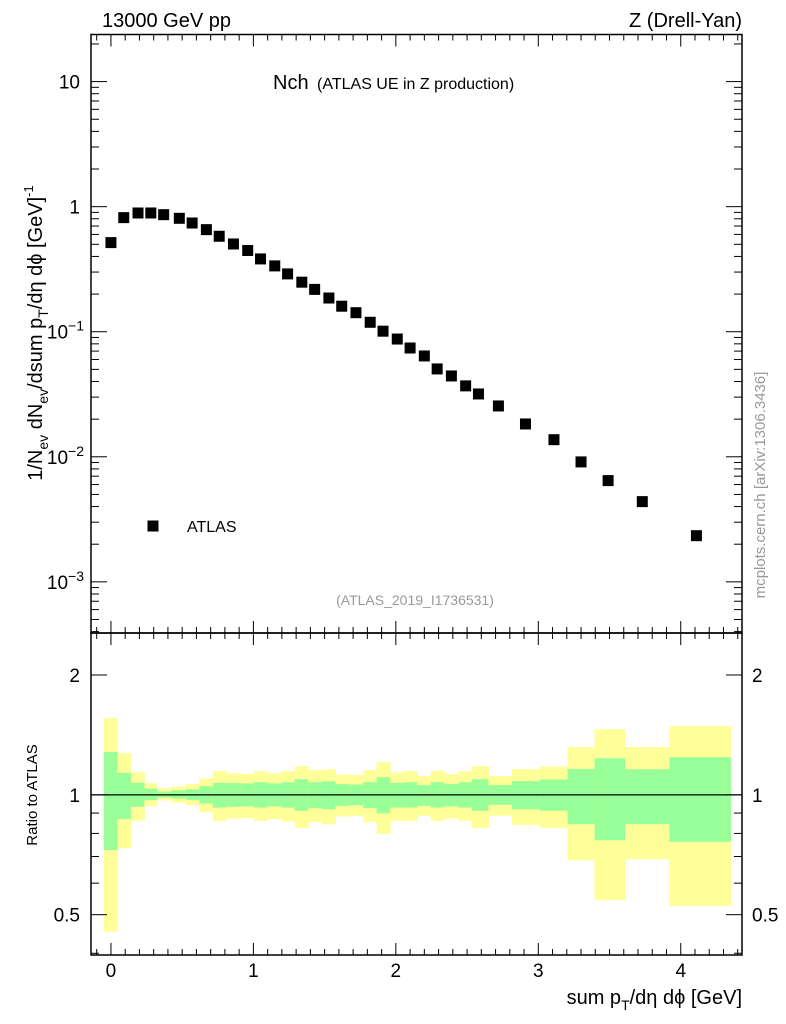 The height and width of the screenshot is (1024, 786). What do you see at coordinates (32, 794) in the screenshot?
I see `ratio-y-axis-label: Ratio to ATLAS` at bounding box center [32, 794].